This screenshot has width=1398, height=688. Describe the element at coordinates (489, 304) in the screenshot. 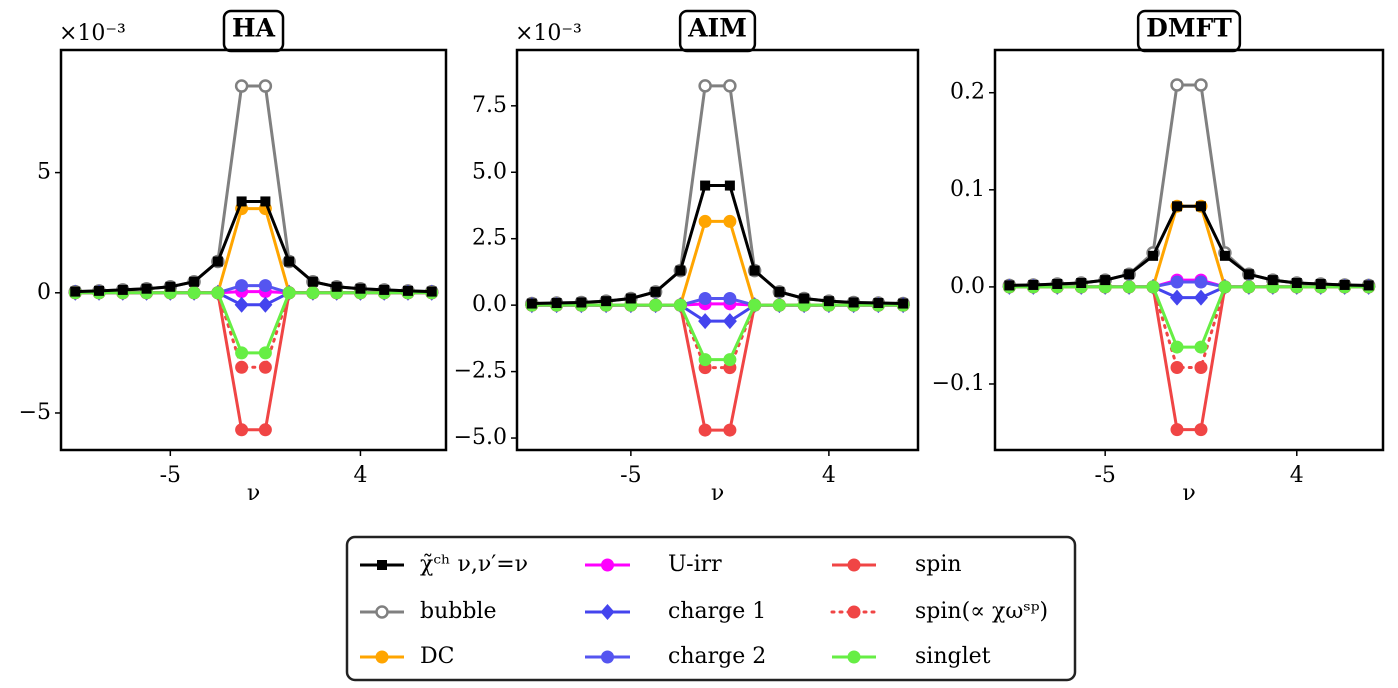

I see `y-tick-label: 0.0` at that location.